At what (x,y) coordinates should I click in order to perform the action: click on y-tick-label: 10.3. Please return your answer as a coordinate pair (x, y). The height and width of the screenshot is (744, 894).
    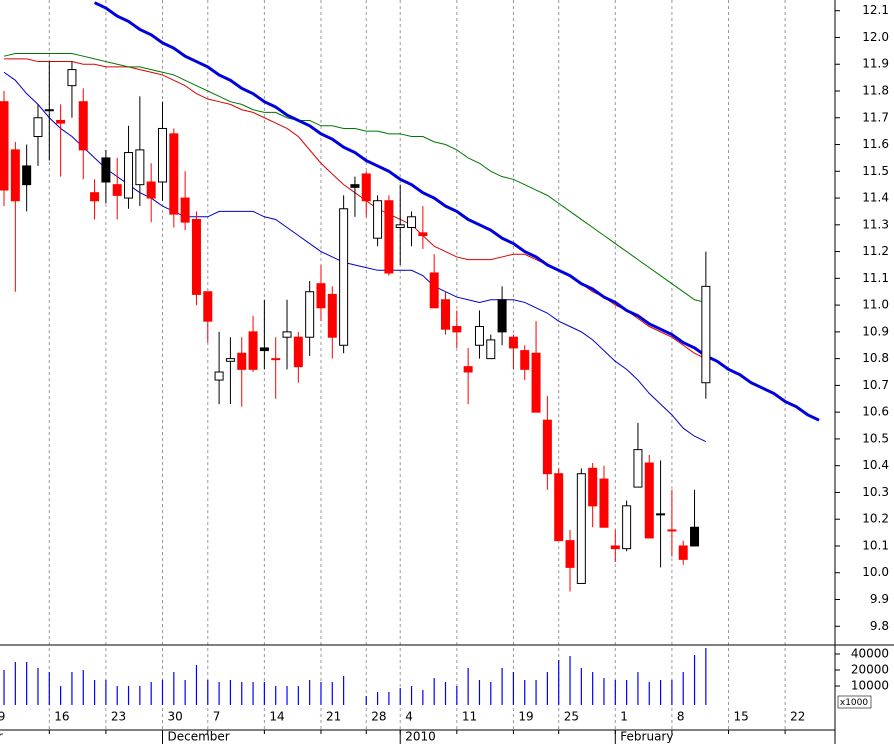
    Looking at the image, I should click on (875, 492).